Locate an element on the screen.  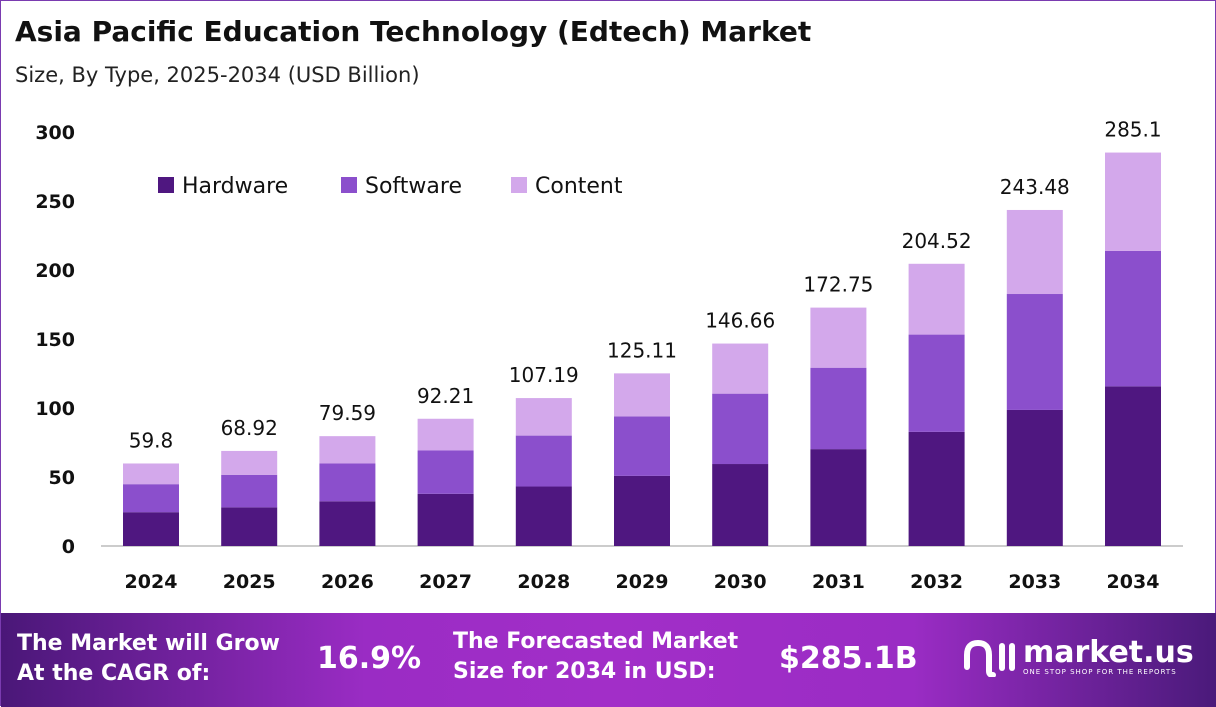
x-tick-label: 2031 is located at coordinates (838, 582).